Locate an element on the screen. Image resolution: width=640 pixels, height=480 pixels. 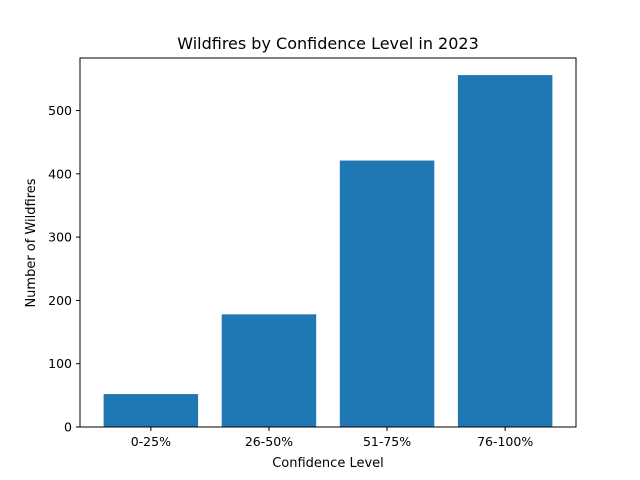
y-tick-label: 300 is located at coordinates (60, 237).